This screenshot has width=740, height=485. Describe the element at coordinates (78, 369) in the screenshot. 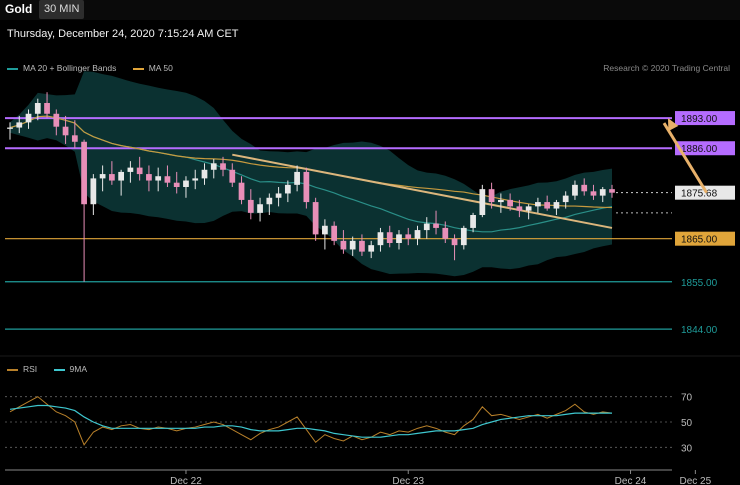

I see `legend-rsi-ma-label: 9MA` at that location.